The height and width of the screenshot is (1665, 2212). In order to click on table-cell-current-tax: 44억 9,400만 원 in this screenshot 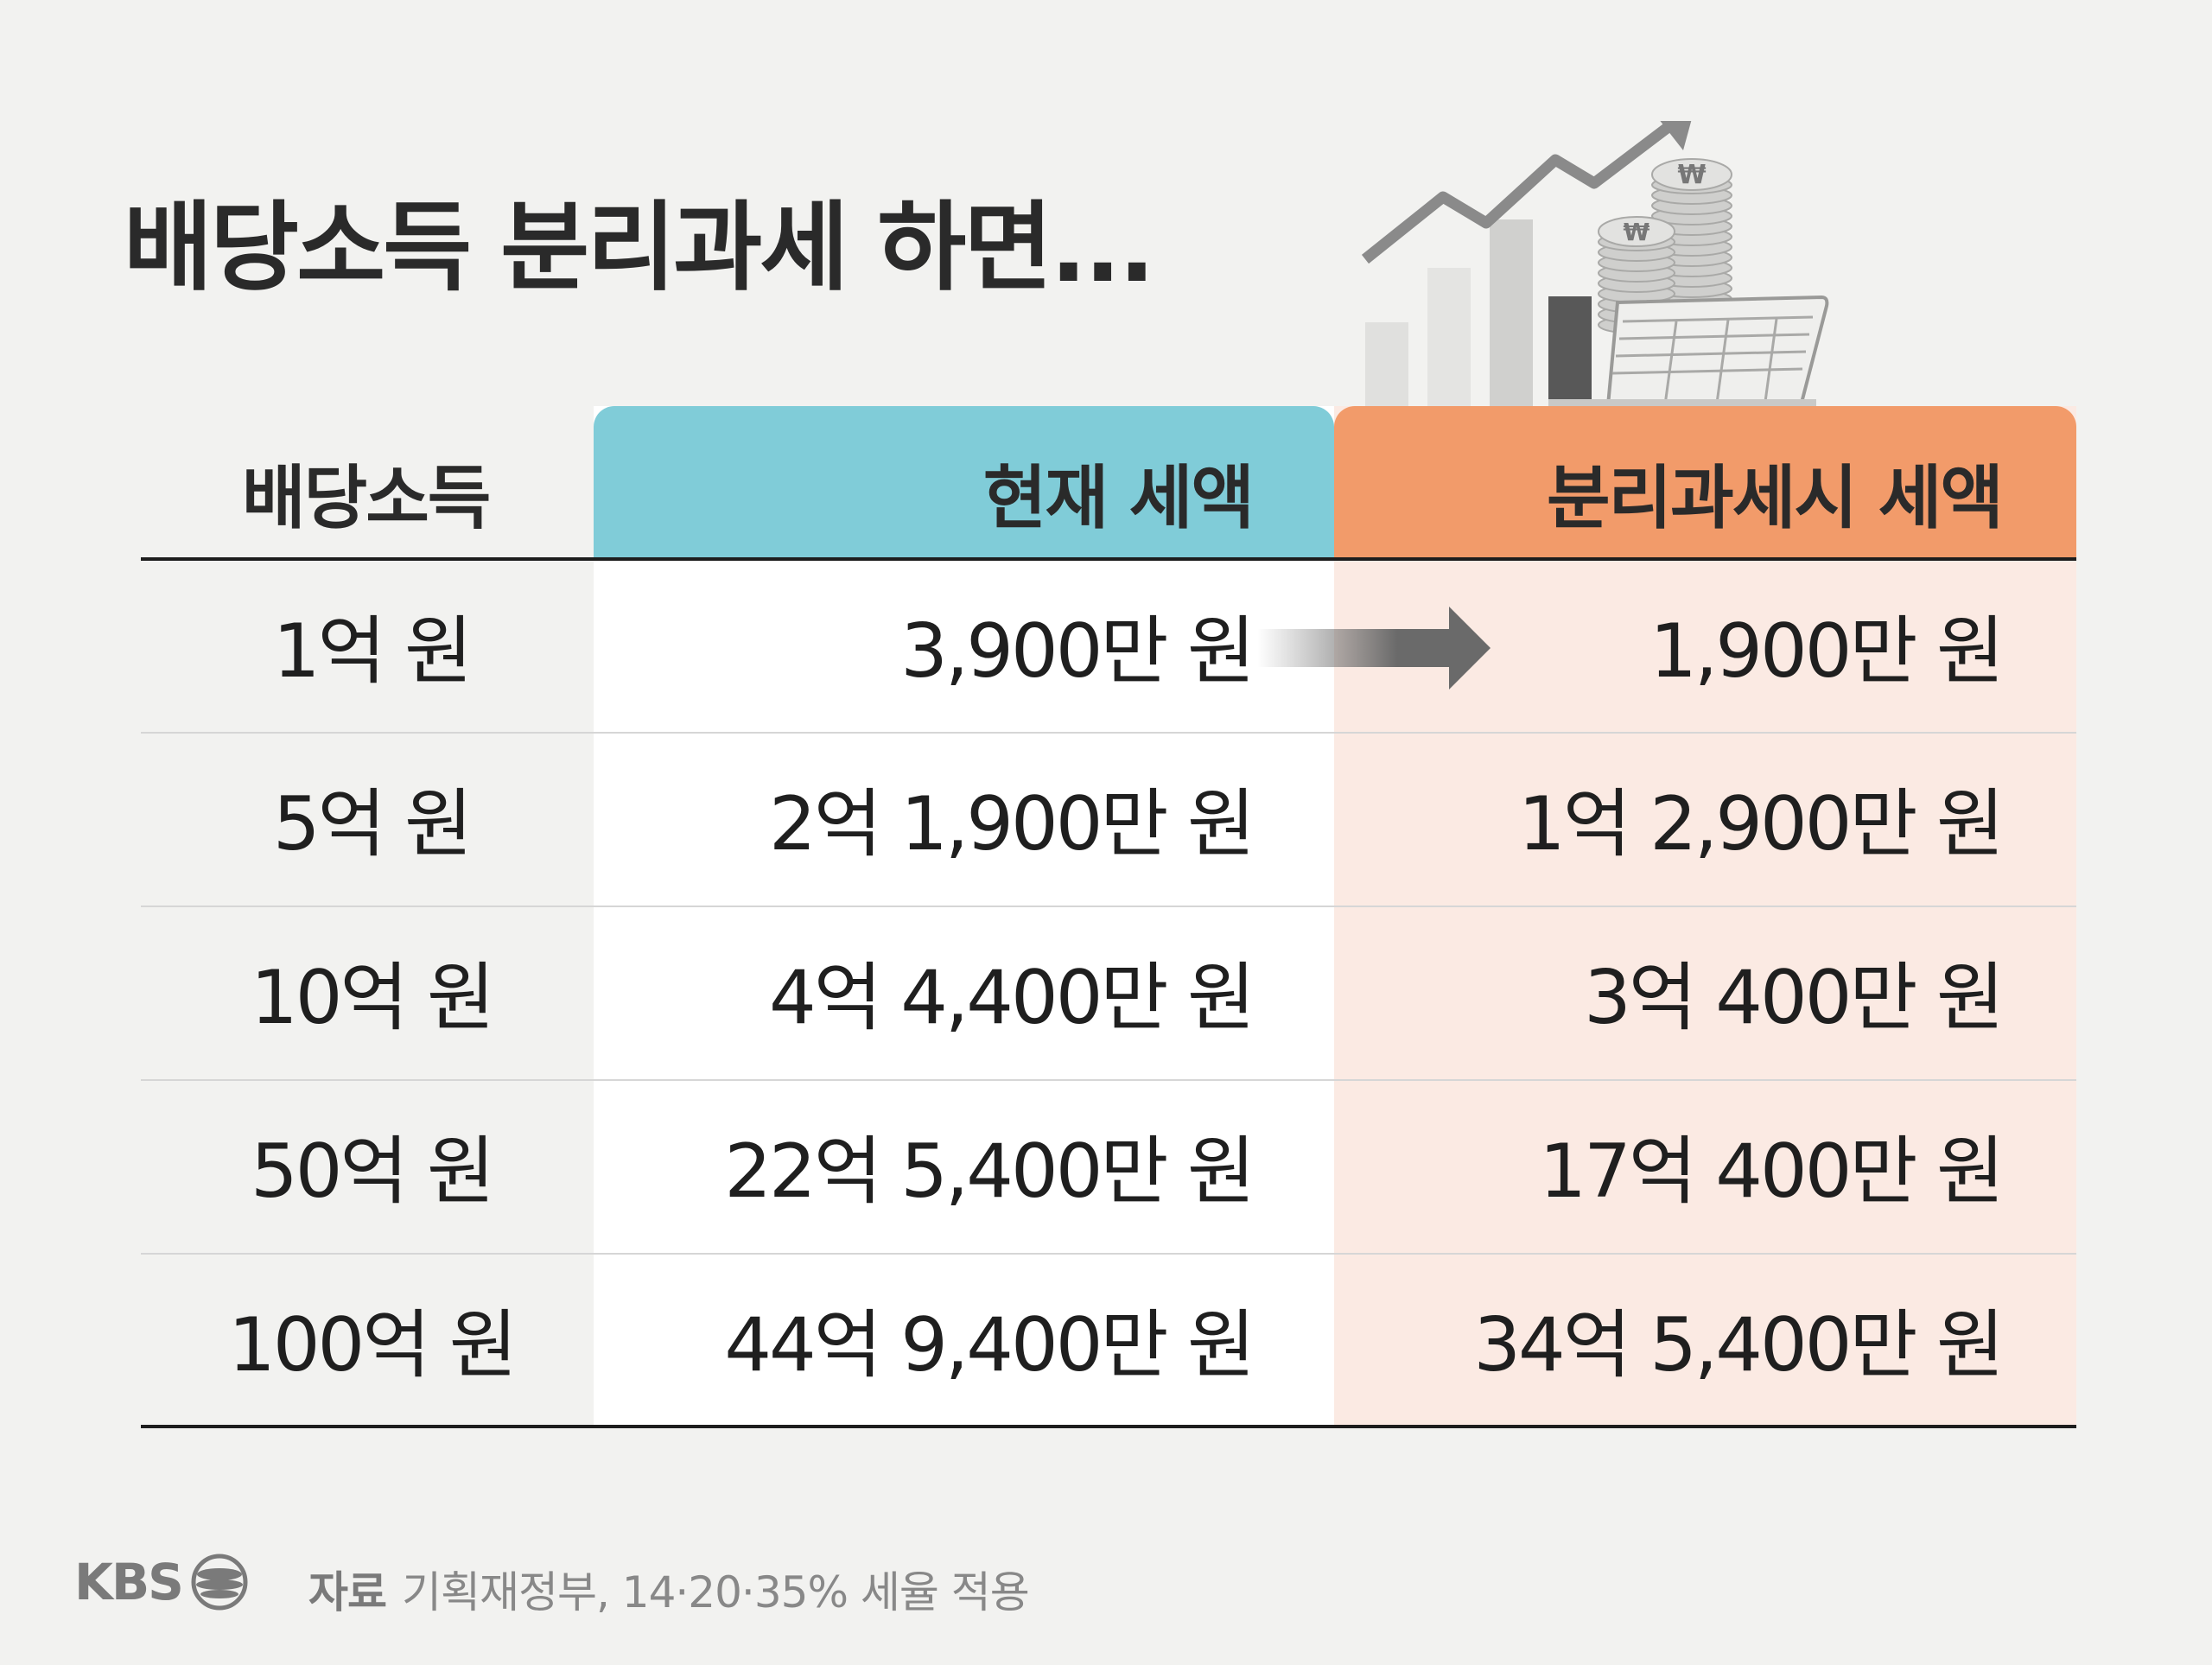, I will do `click(990, 1345)`.